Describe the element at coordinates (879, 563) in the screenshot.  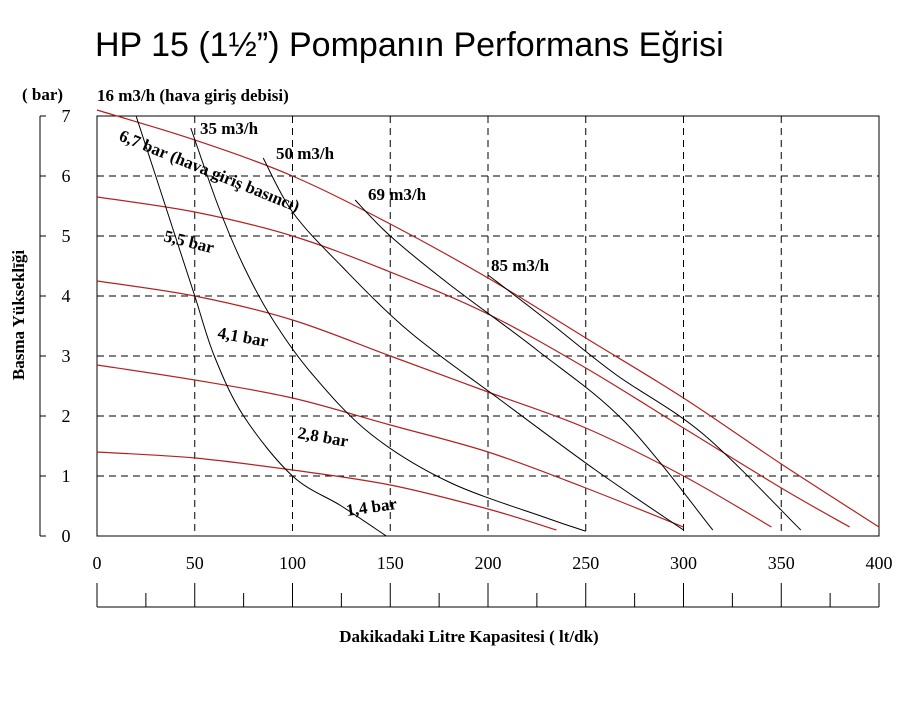
I see `x-tick-label: 400` at that location.